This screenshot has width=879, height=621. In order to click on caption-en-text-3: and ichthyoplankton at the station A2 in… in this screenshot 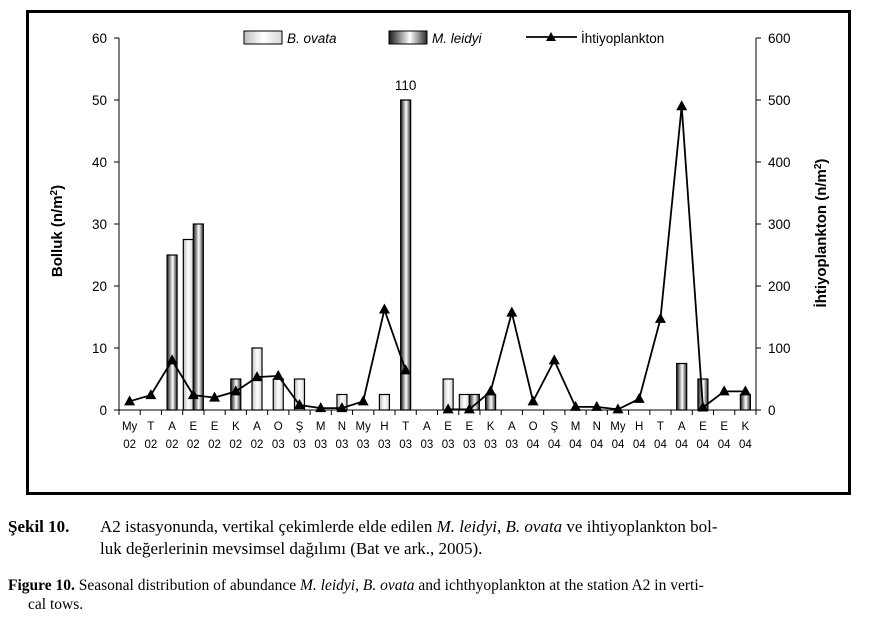, I will do `click(559, 585)`.